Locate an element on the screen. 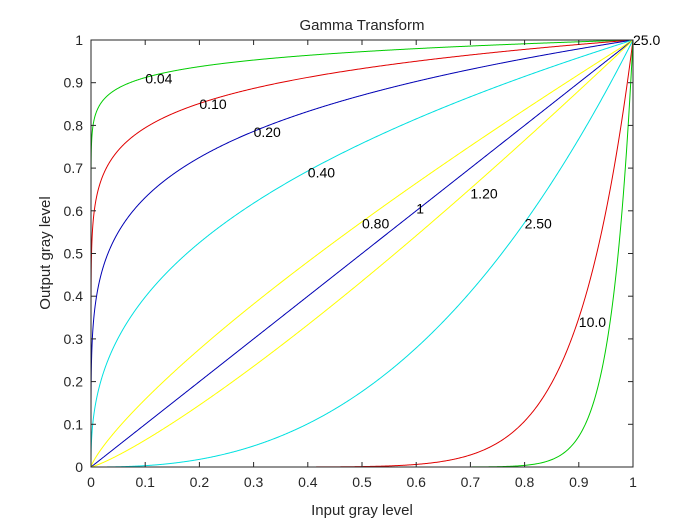 This screenshot has width=700, height=530. x-tick-label: 0.3 is located at coordinates (254, 482).